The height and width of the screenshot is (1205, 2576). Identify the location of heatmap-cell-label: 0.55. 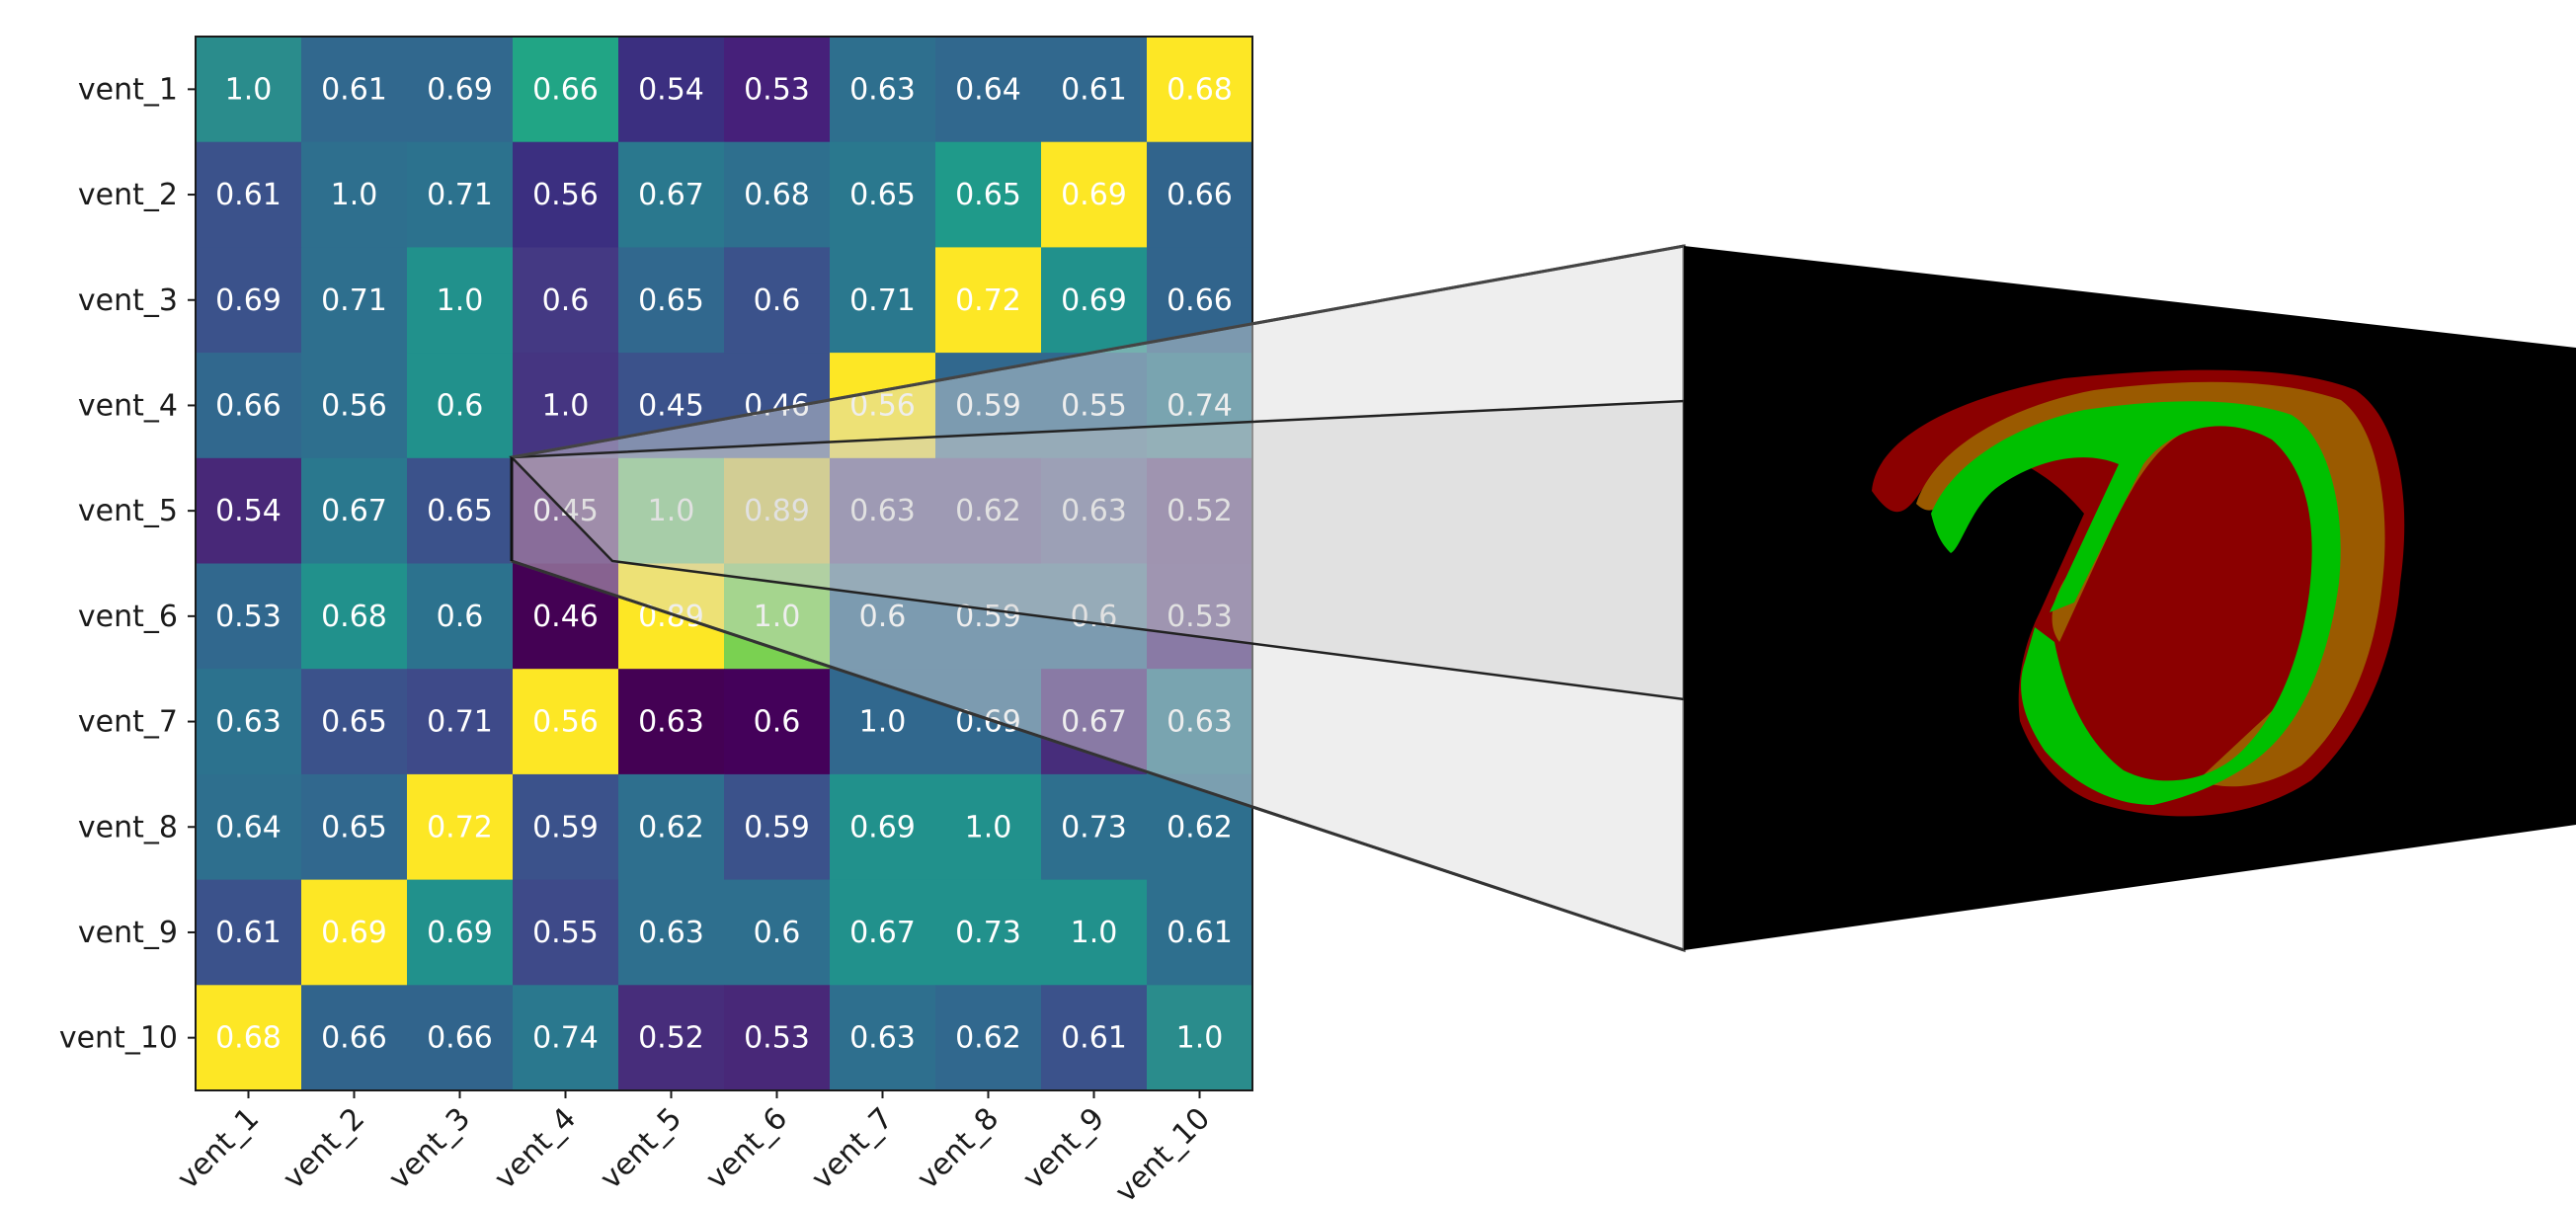
(565, 933).